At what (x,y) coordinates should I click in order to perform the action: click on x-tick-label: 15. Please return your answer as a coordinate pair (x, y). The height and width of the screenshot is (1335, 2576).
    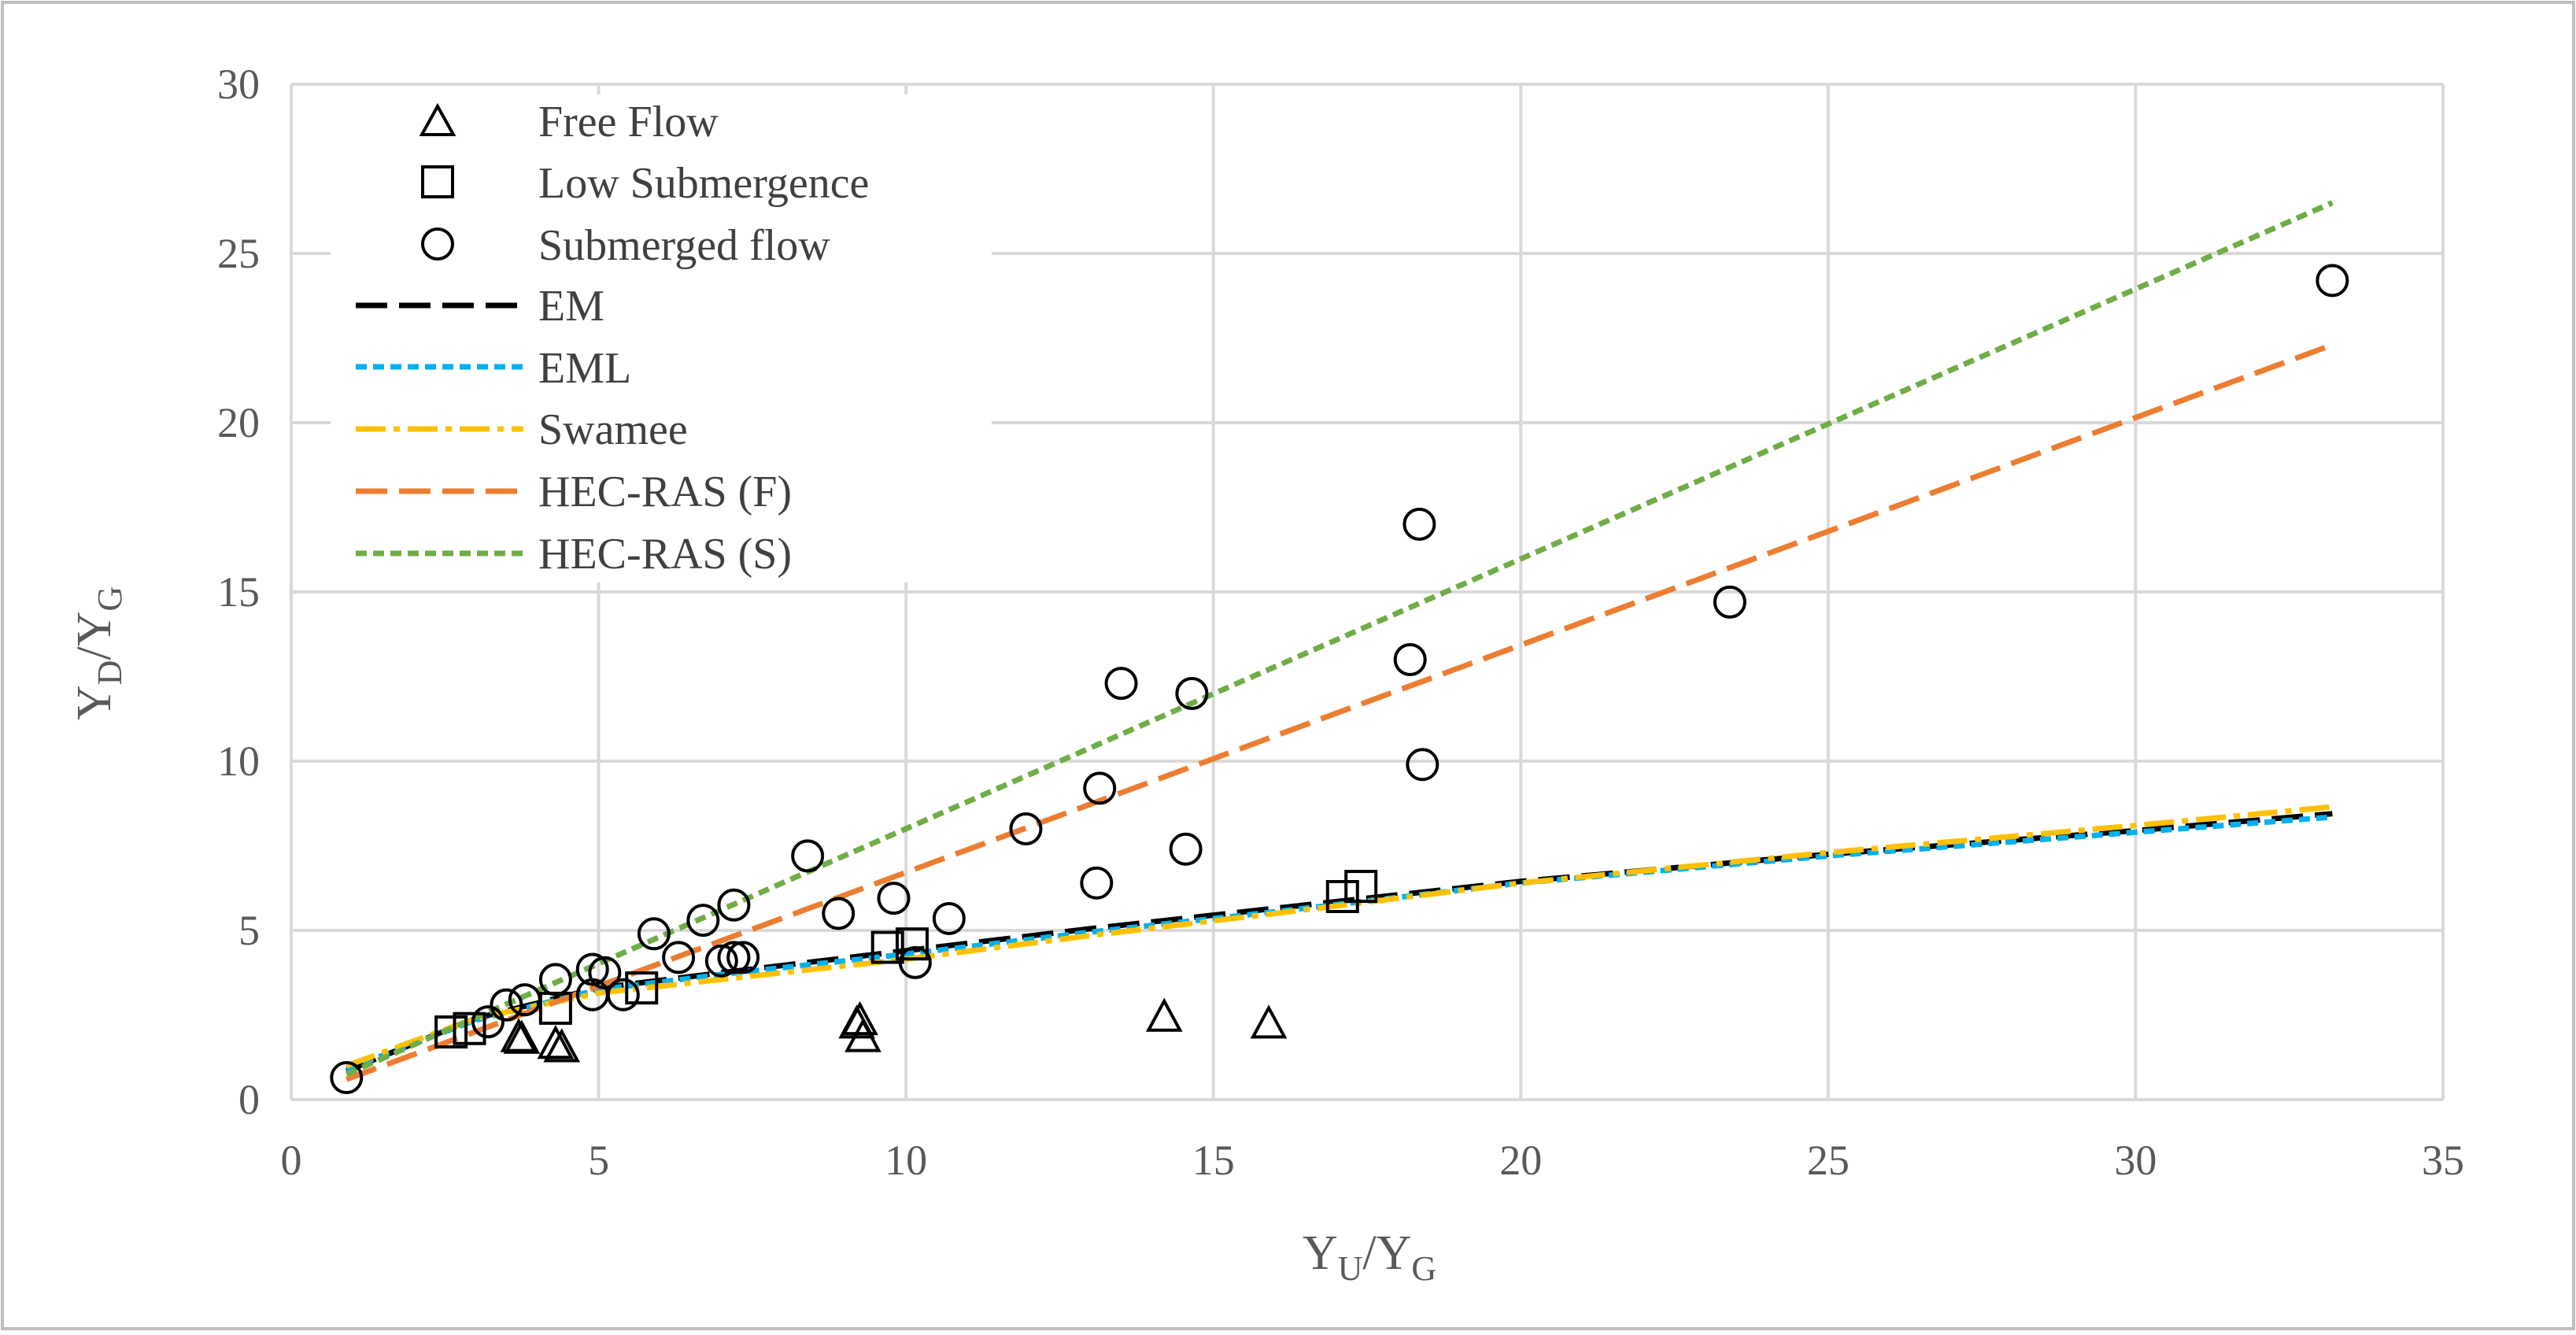
    Looking at the image, I should click on (1213, 1160).